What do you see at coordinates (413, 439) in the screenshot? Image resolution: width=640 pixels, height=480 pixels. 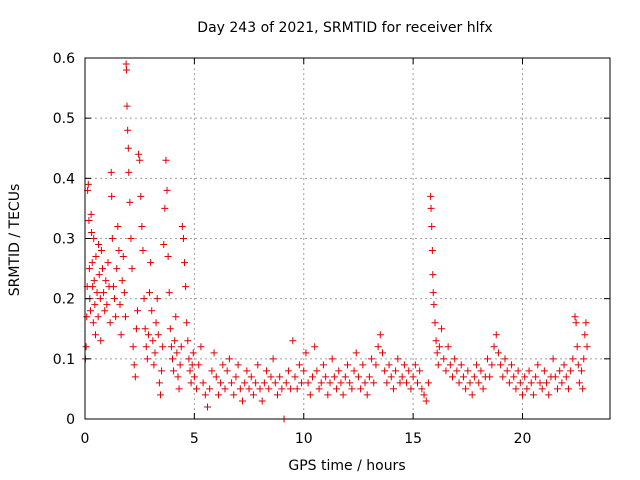 I see `x-tick-label: 15` at bounding box center [413, 439].